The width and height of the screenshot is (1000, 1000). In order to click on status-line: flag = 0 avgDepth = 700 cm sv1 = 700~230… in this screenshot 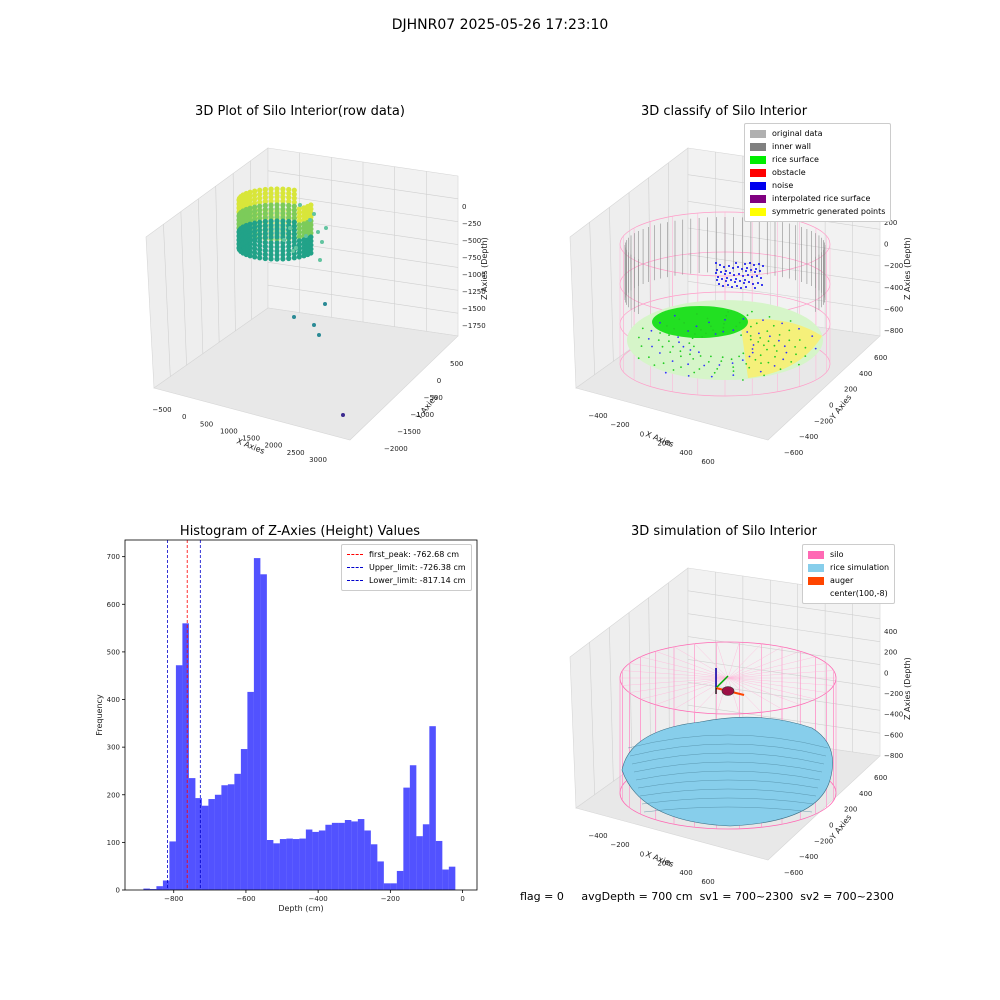, I will do `click(707, 896)`.